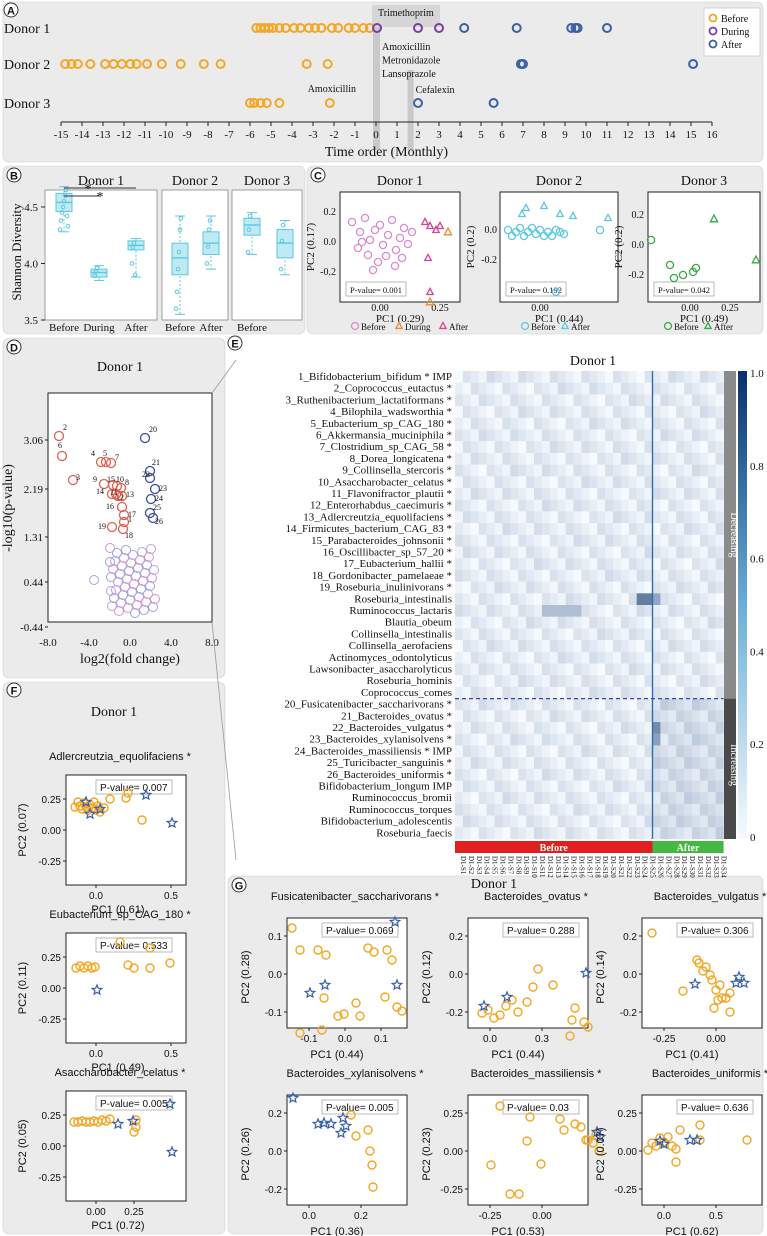 Image resolution: width=767 pixels, height=1236 pixels. What do you see at coordinates (246, 976) in the screenshot?
I see `panelg-ylabel-0: PC2 (0.28)` at bounding box center [246, 976].